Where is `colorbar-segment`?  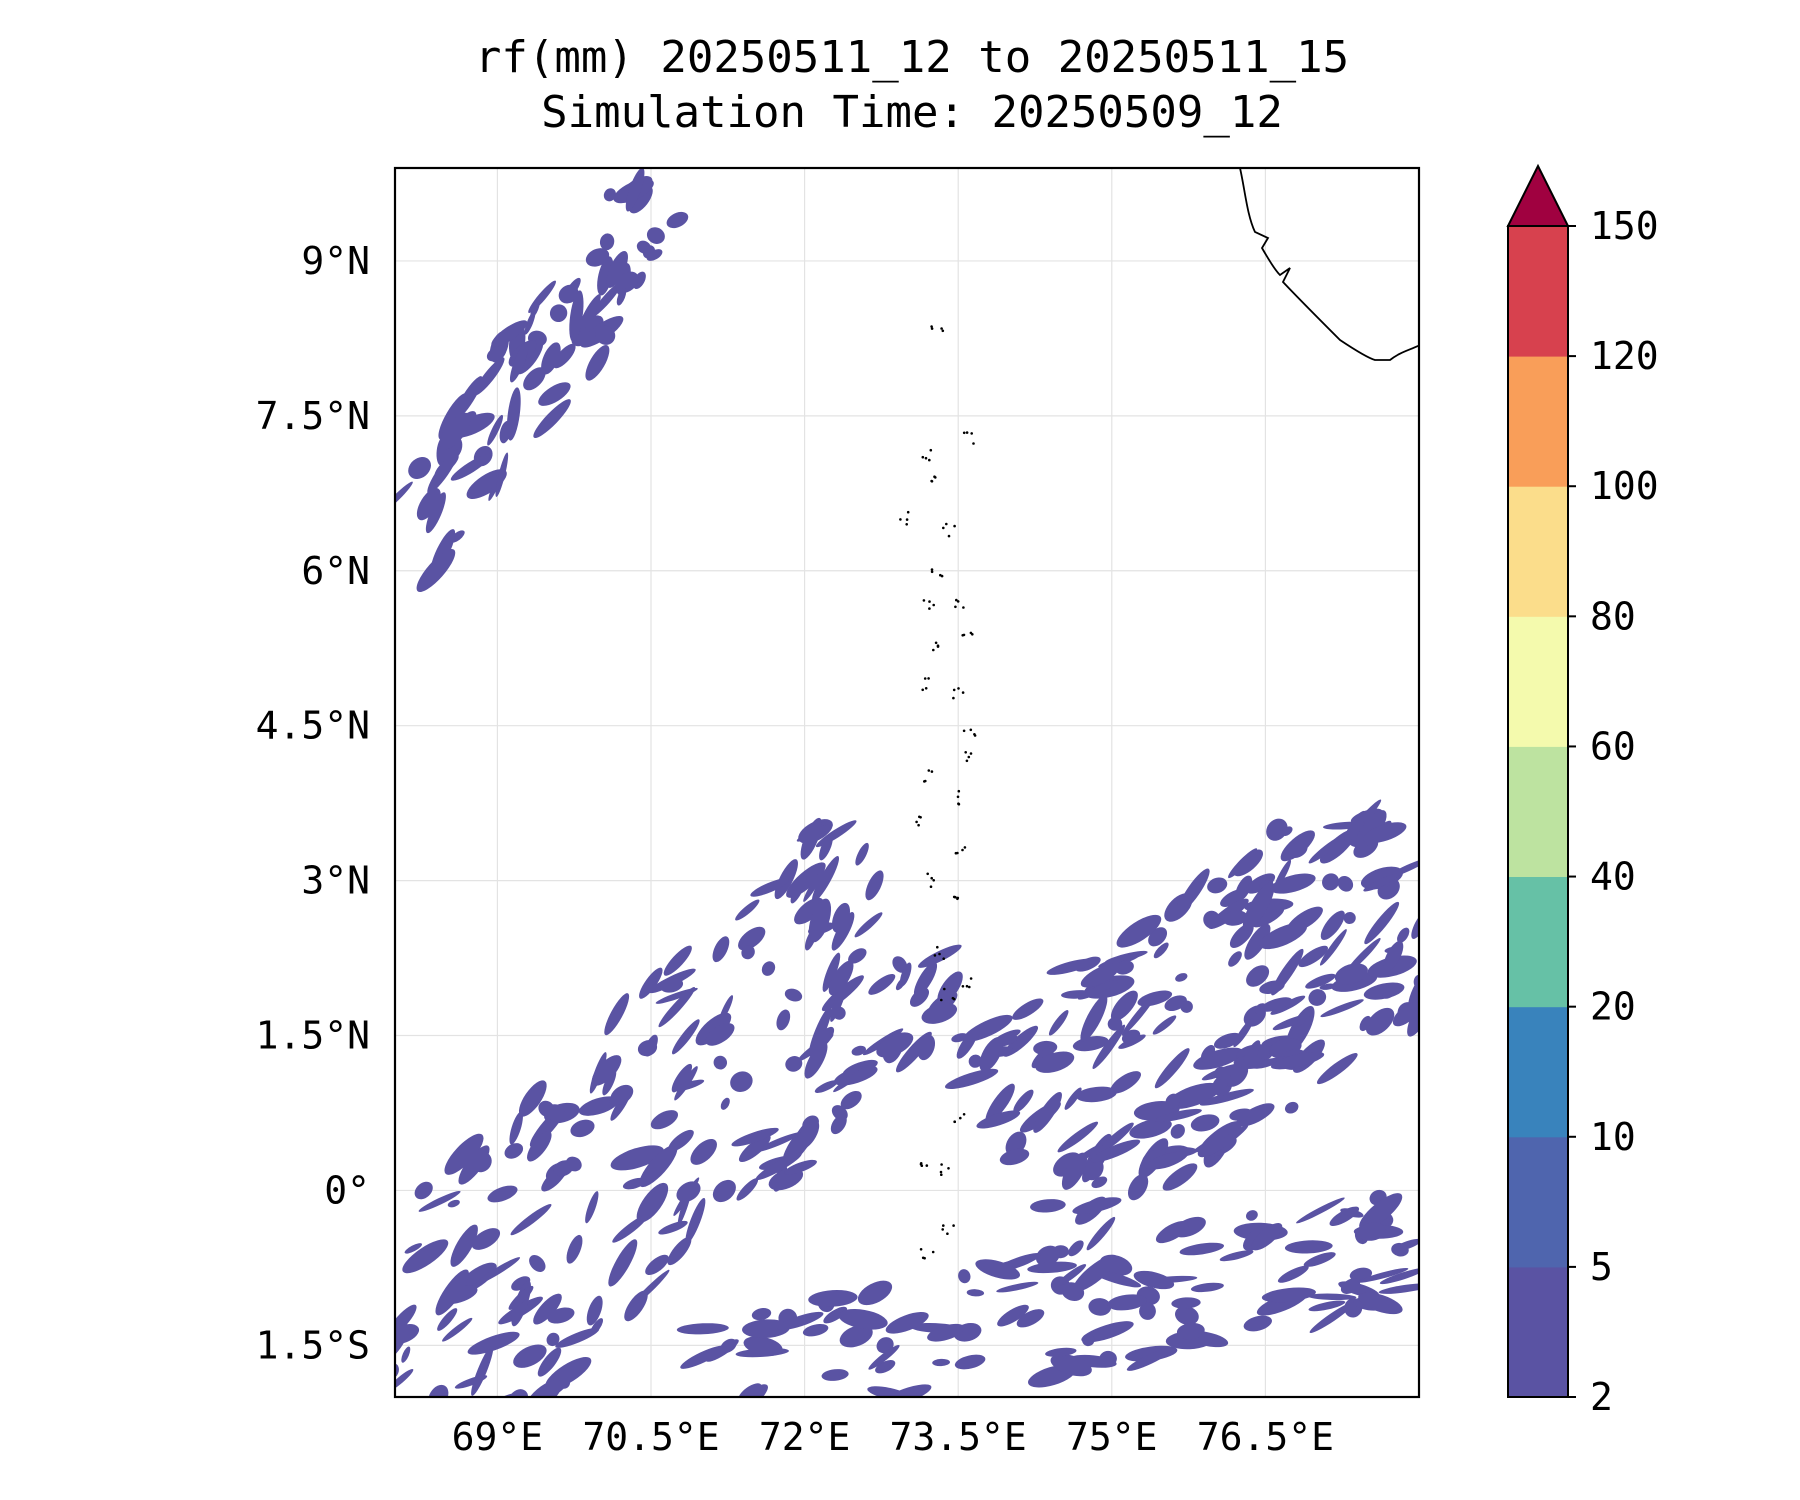 colorbar-segment is located at coordinates (1538, 1072).